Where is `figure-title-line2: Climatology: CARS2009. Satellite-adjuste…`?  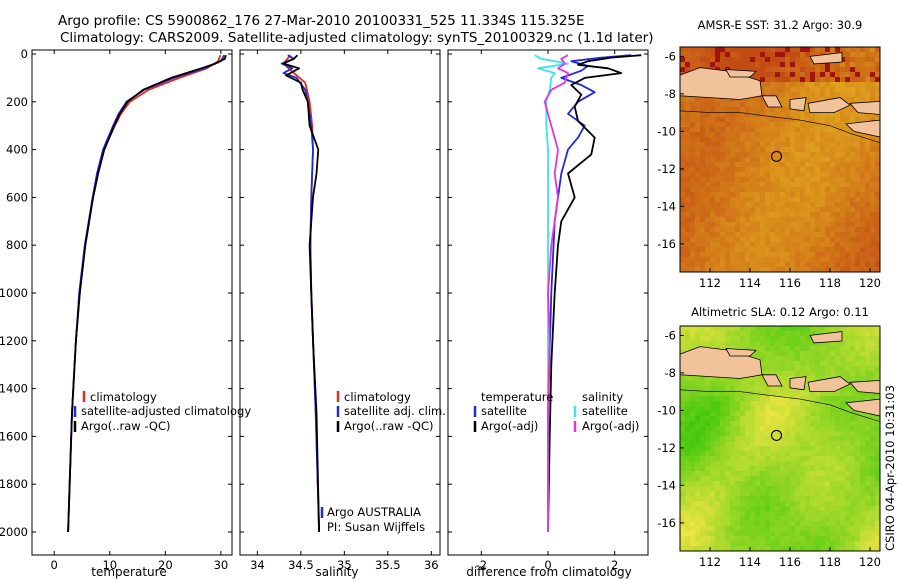 figure-title-line2: Climatology: CARS2009. Satellite-adjuste… is located at coordinates (356, 38).